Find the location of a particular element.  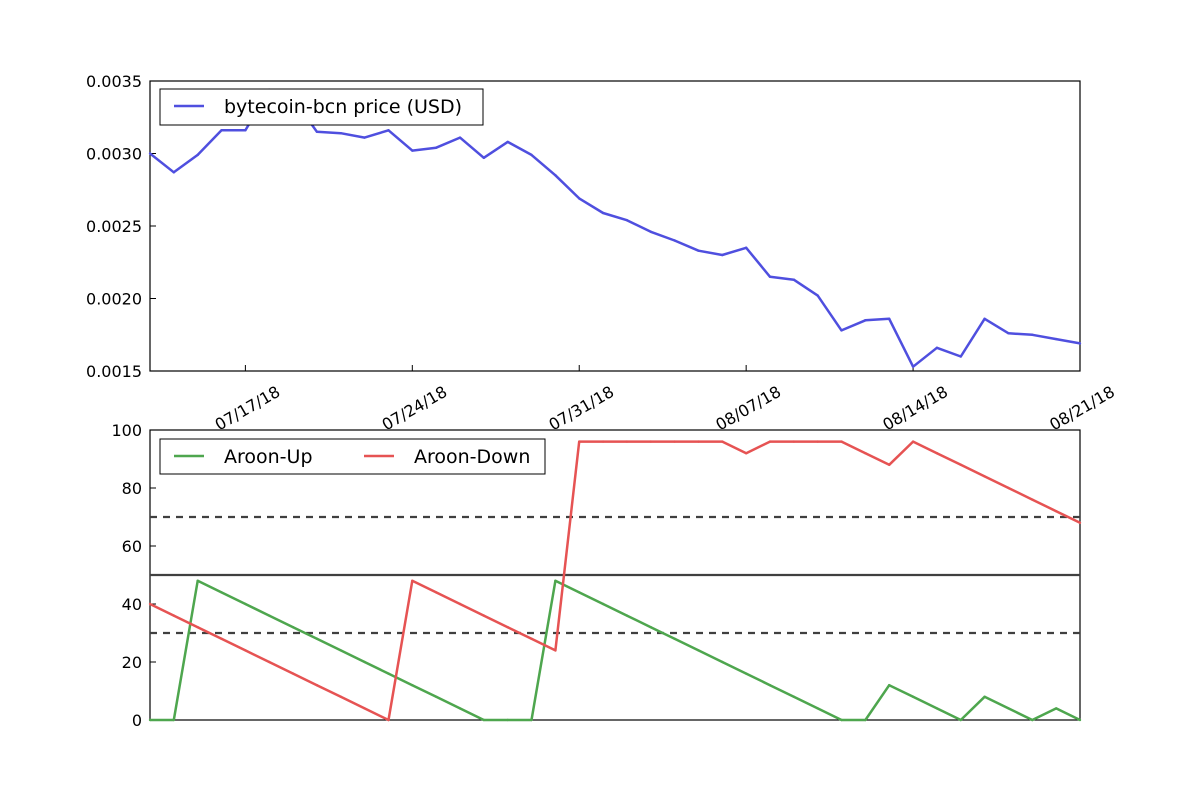

aroon-reference-lines is located at coordinates (615, 575).